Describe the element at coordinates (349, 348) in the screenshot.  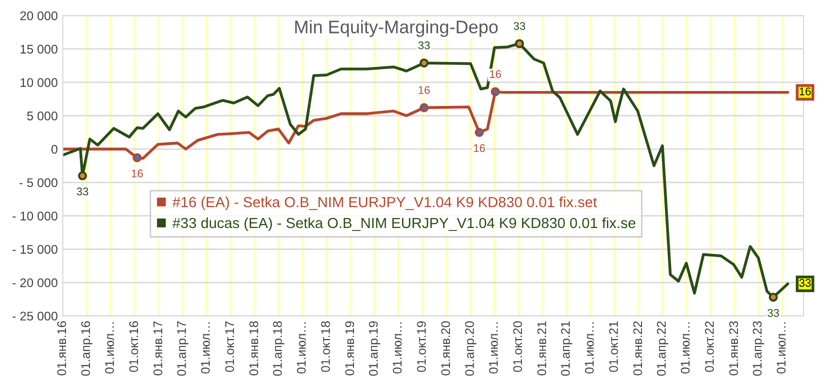
I see `x-tick-label: 01.янв.19` at that location.